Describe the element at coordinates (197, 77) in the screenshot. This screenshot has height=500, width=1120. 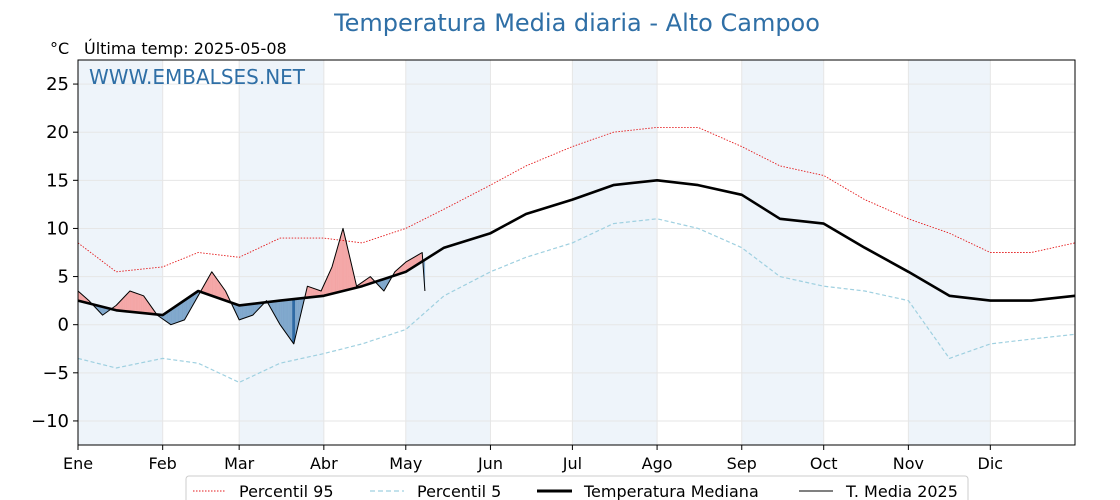
I see `watermark: WWW.EMBALSES.NET` at that location.